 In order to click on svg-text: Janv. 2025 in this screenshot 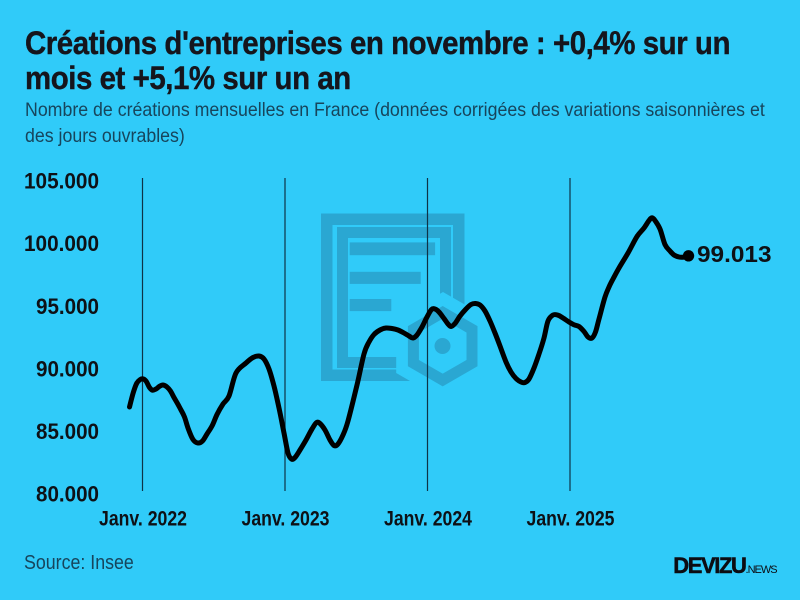, I will do `click(571, 519)`.